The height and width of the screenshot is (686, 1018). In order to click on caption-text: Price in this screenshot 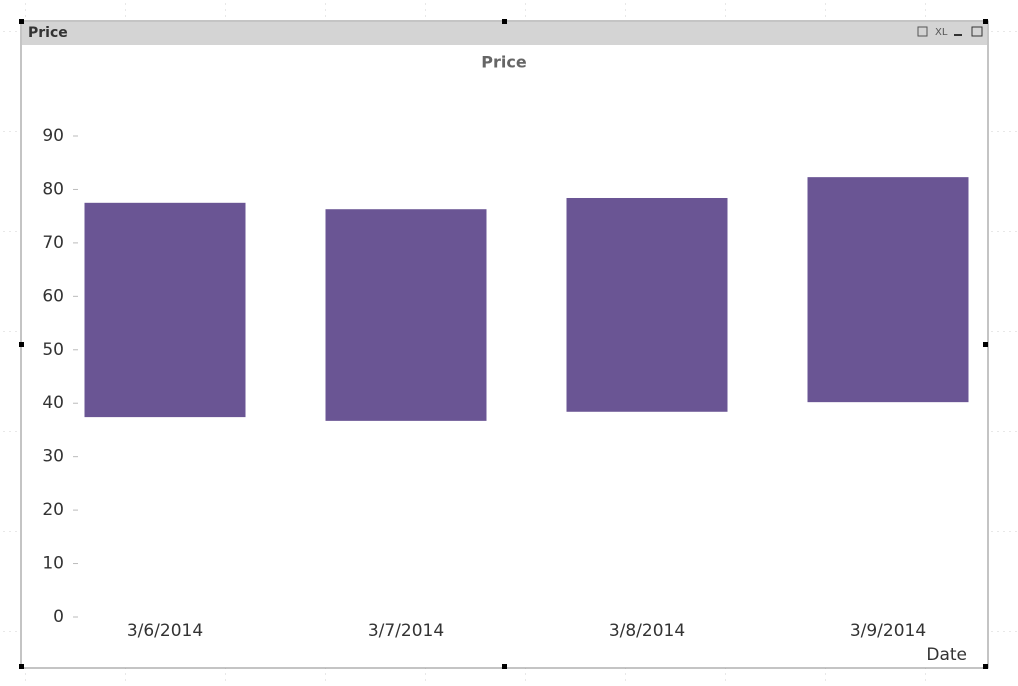, I will do `click(48, 33)`.